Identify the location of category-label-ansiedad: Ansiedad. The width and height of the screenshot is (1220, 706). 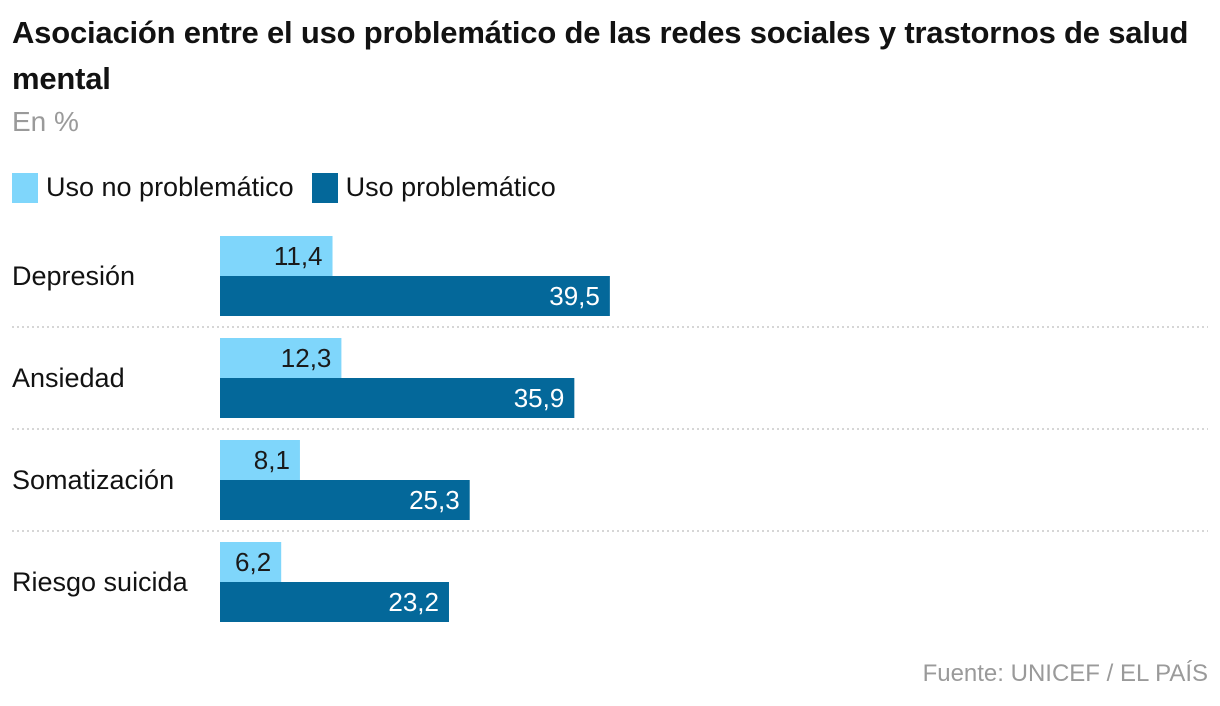
(68, 378).